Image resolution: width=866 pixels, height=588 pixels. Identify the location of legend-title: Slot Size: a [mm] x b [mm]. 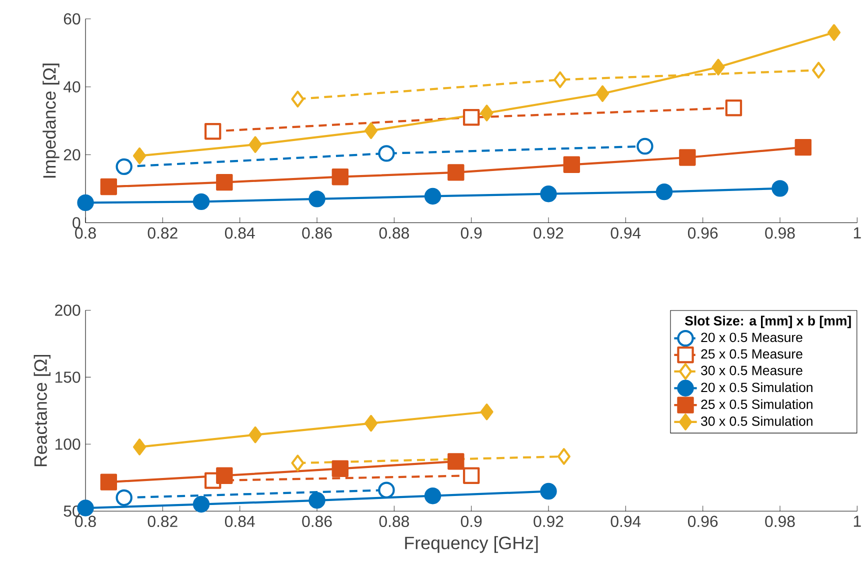
(767, 322).